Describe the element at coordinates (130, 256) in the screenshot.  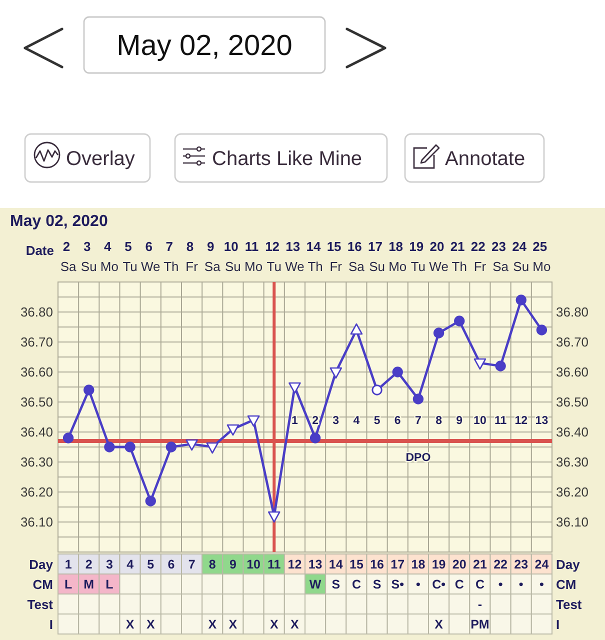
I see `x-tick-label: 5 Tu` at that location.